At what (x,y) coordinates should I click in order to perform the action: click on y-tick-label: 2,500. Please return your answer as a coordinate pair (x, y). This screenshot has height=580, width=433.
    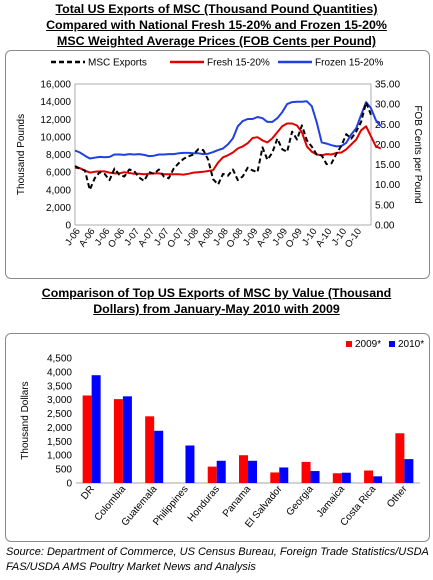
    Looking at the image, I should click on (59, 414).